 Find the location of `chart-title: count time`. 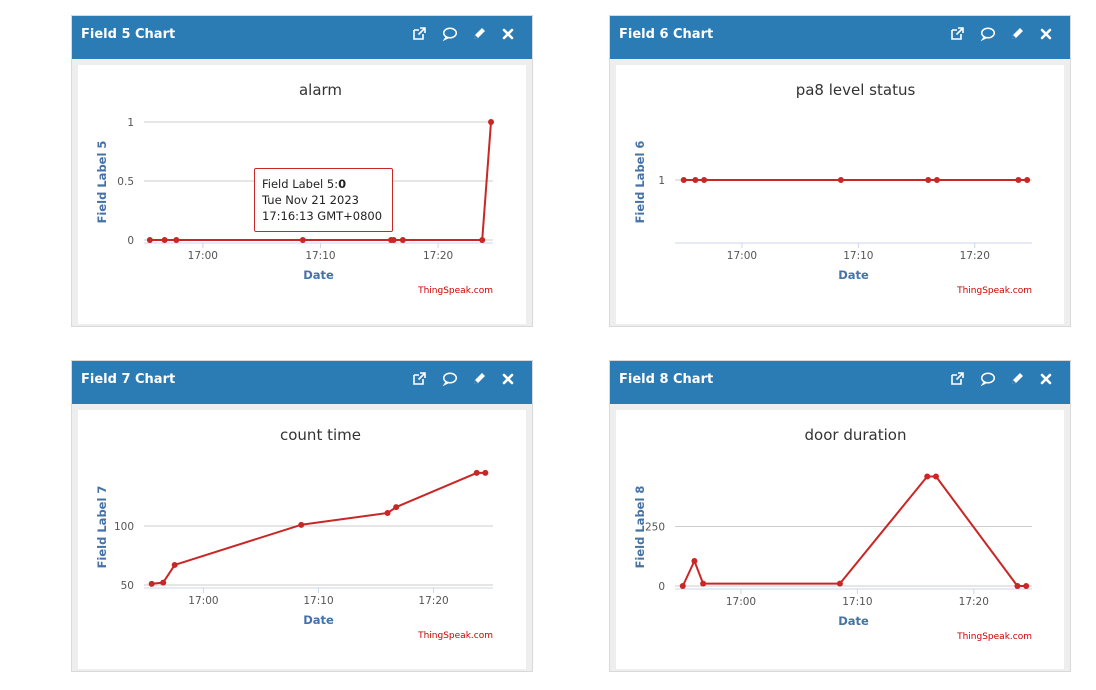

chart-title: count time is located at coordinates (320, 435).